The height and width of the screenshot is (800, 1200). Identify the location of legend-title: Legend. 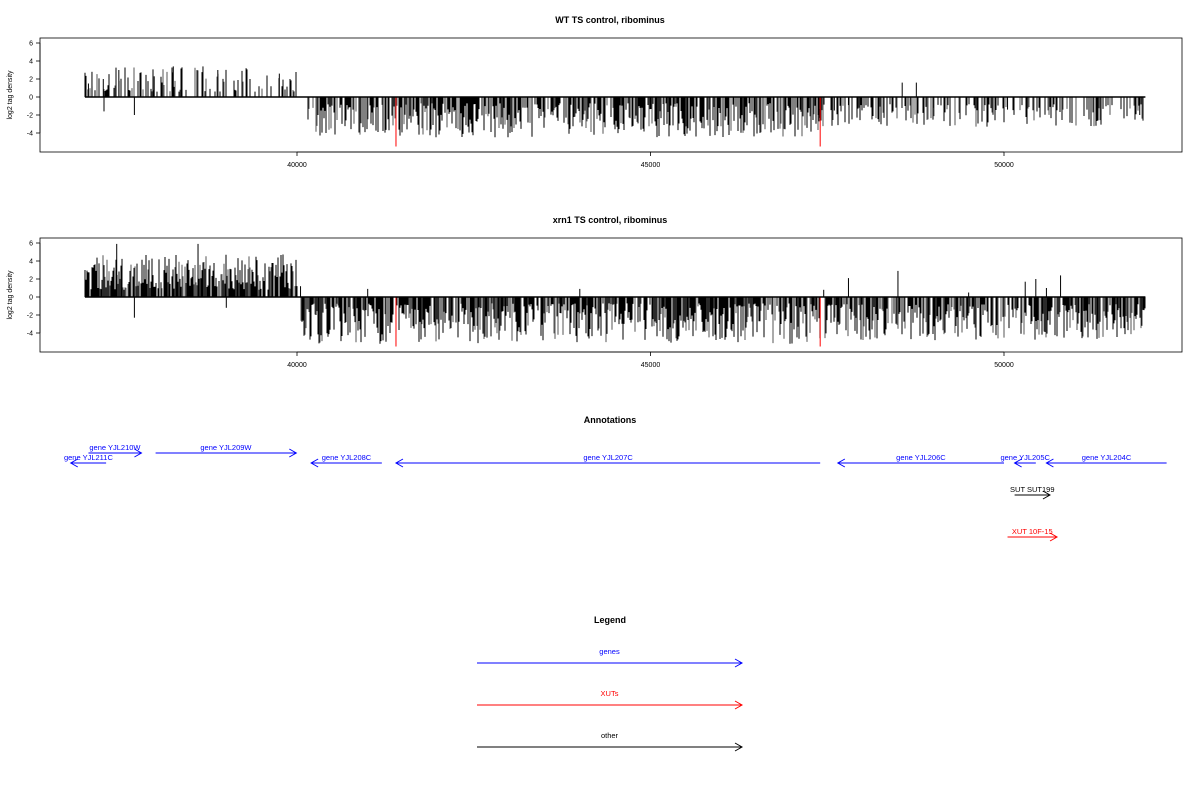
(610, 620).